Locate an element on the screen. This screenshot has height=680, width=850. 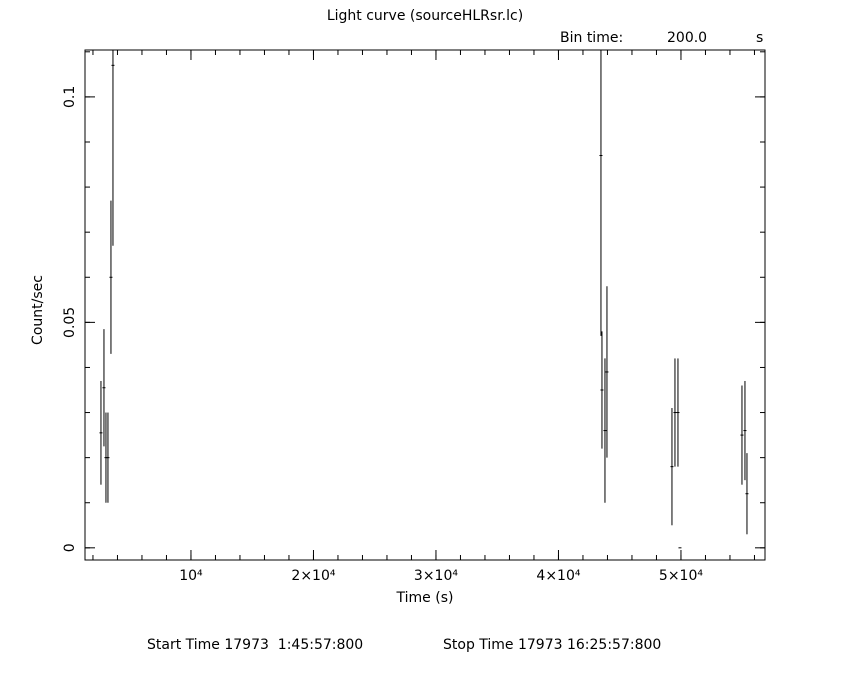
x-axis-label: Time (s) is located at coordinates (425, 598).